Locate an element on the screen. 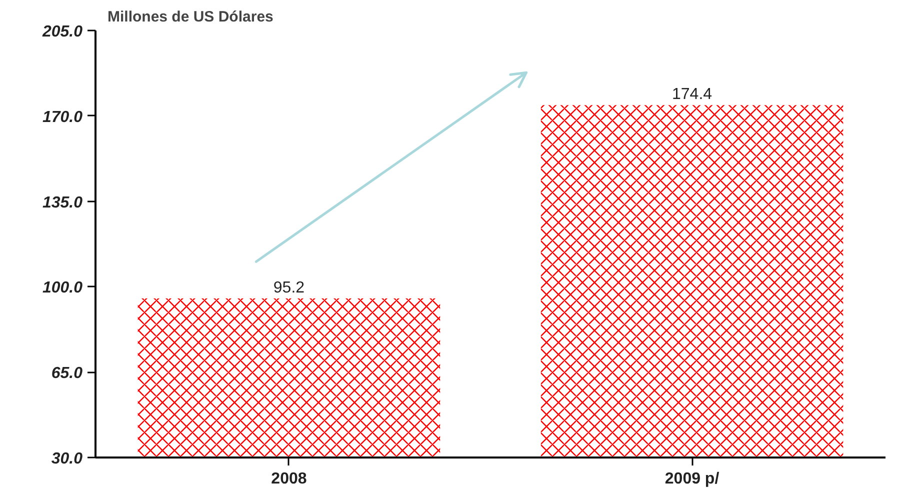 This screenshot has width=897, height=497. y-tick-label: 30.0 is located at coordinates (67, 459).